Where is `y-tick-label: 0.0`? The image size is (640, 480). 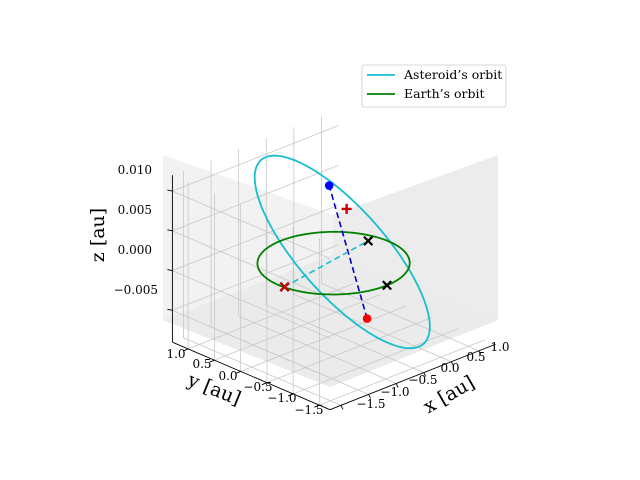
y-tick-label: 0.0 is located at coordinates (227, 376).